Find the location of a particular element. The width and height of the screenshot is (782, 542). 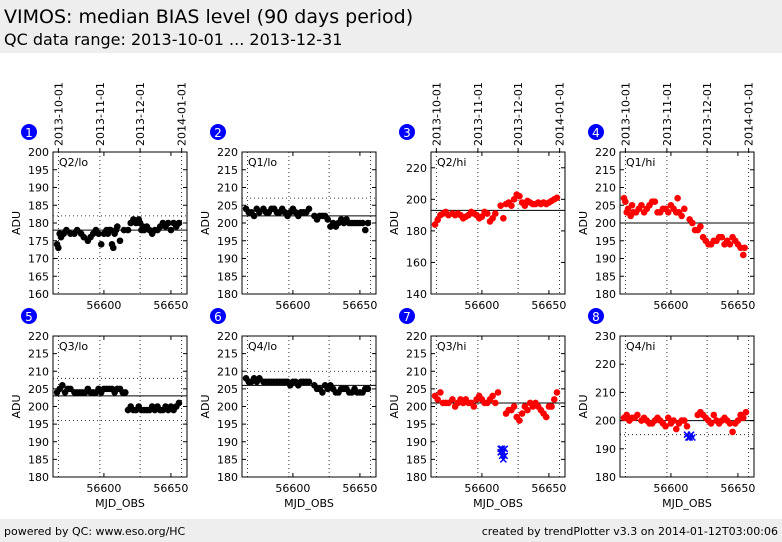

plot-area is located at coordinates (498, 223).